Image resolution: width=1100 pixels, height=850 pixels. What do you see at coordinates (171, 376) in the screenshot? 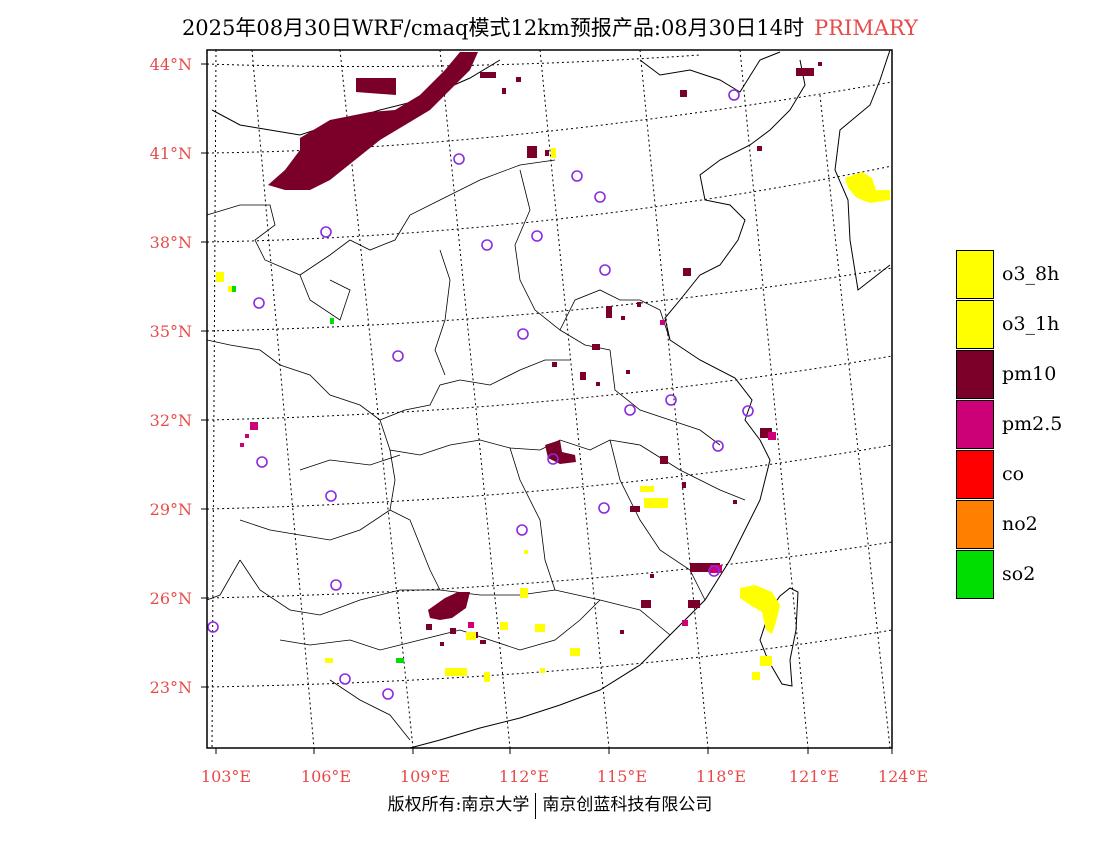
I see `lat-labels: 44°N 41°N 38°N 35°N 32°N 29°N 26°N 23°N` at bounding box center [171, 376].